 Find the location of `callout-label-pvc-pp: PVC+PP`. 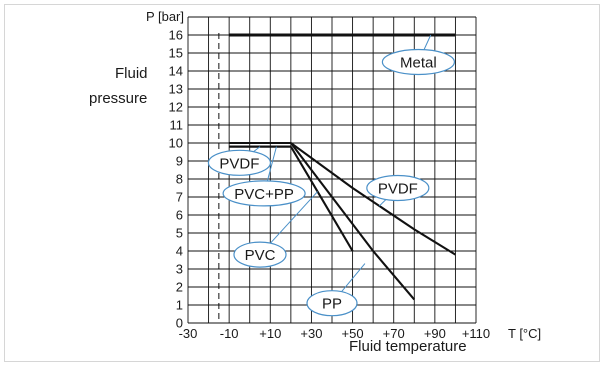

callout-label-pvc-pp: PVC+PP is located at coordinates (264, 194).